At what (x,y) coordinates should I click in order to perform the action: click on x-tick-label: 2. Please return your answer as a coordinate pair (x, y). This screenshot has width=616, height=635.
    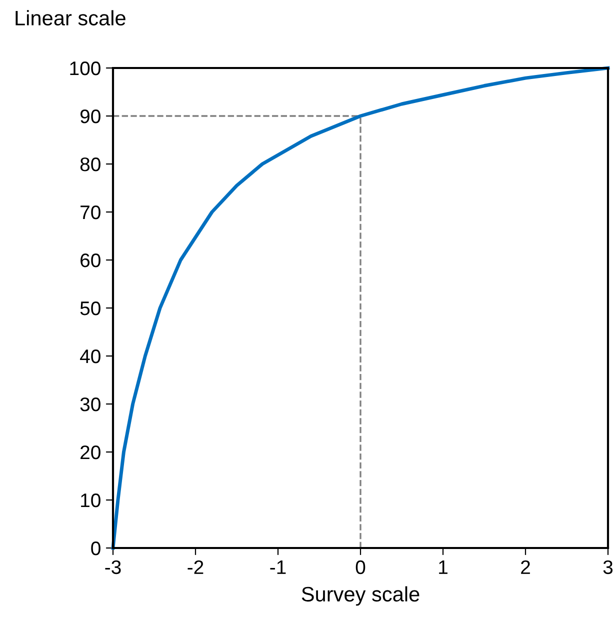
    Looking at the image, I should click on (525, 567).